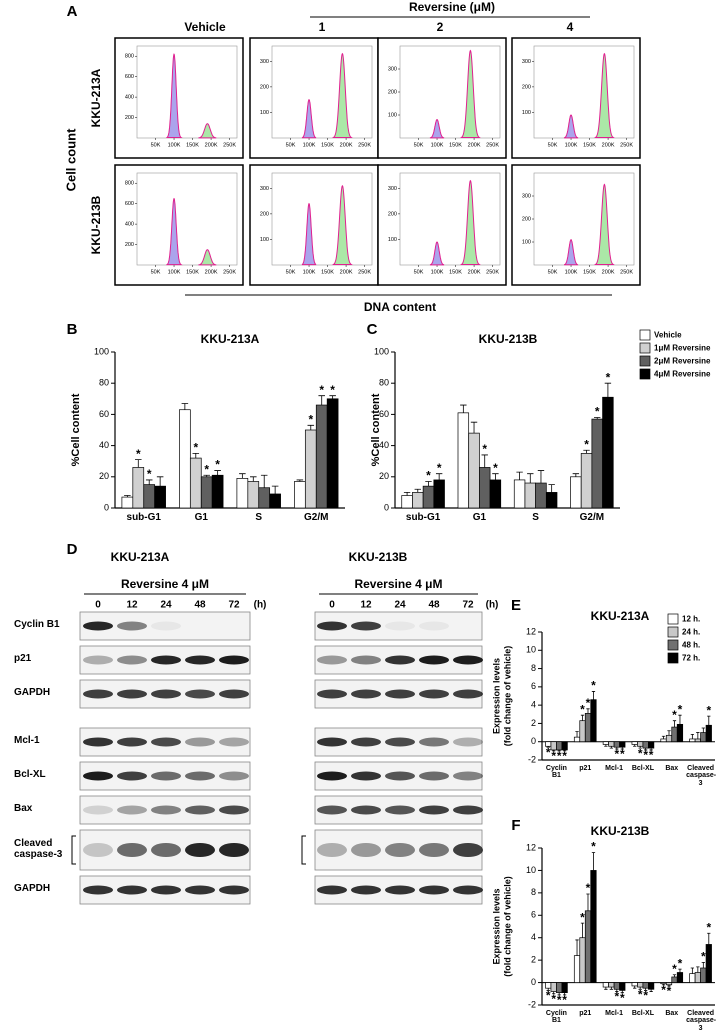 Image resolution: width=723 pixels, height=1030 pixels. I want to click on x-tick-label: 150K, so click(455, 145).